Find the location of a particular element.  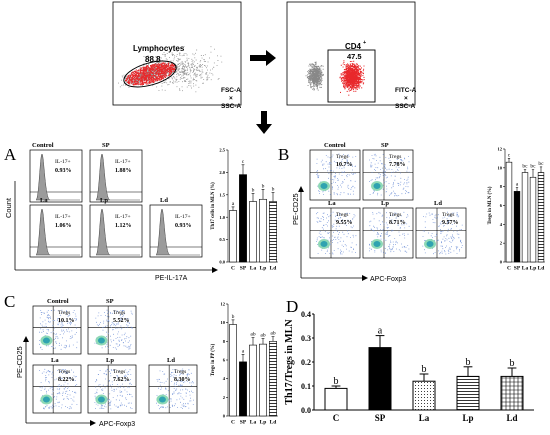

dotplot-title: Control is located at coordinates (58, 301).